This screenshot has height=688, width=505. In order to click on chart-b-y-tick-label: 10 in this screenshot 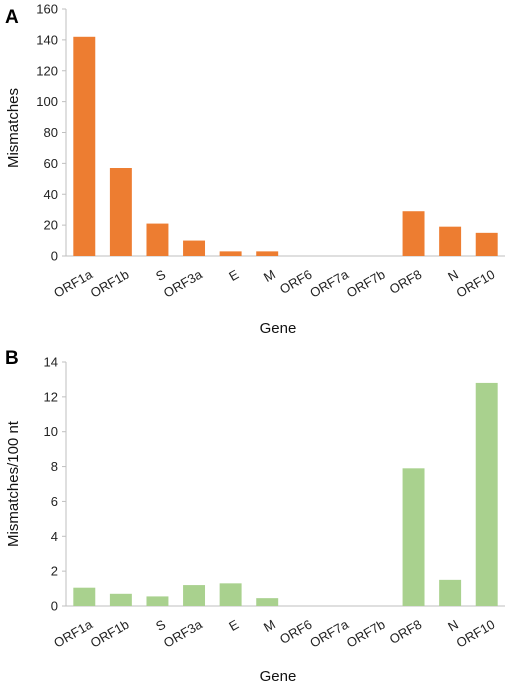, I will do `click(51, 431)`.